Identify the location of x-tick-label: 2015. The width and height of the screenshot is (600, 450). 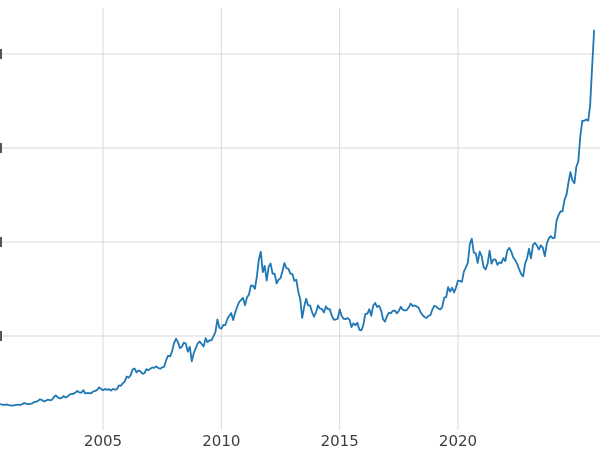
(340, 441).